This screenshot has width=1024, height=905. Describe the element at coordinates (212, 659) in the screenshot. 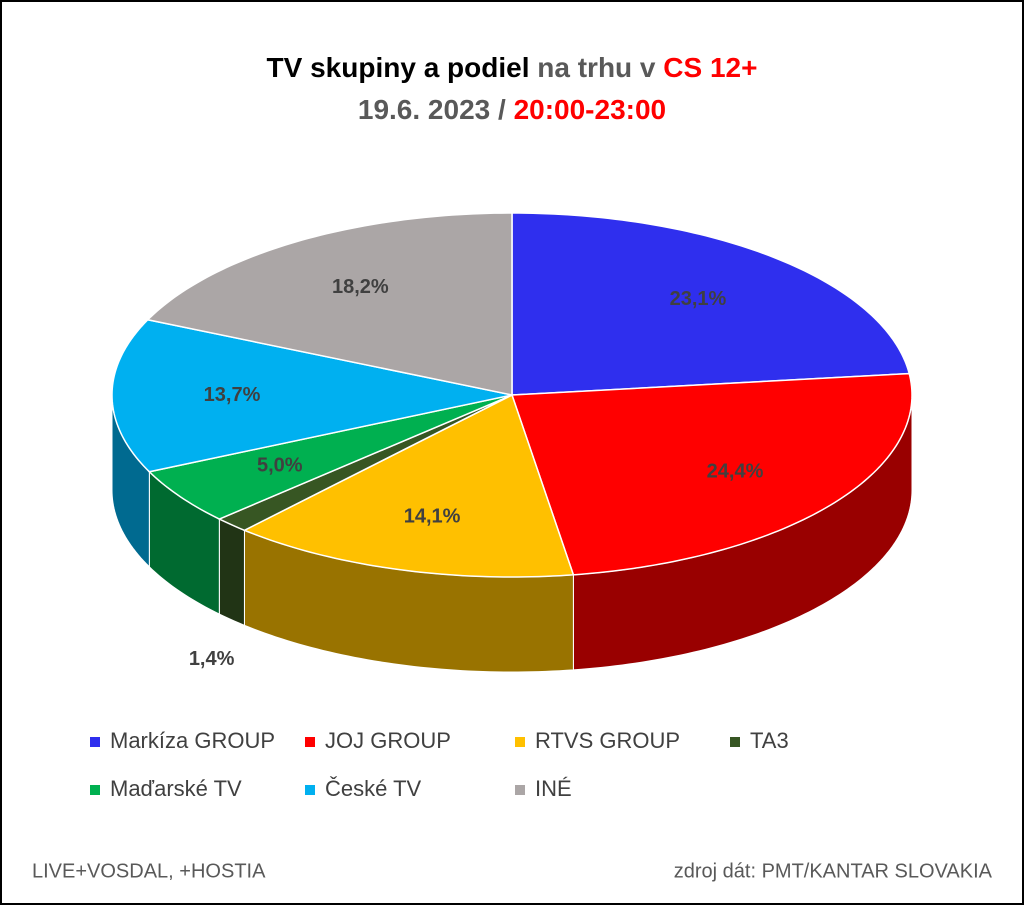

I see `data-label: 1,4%` at that location.